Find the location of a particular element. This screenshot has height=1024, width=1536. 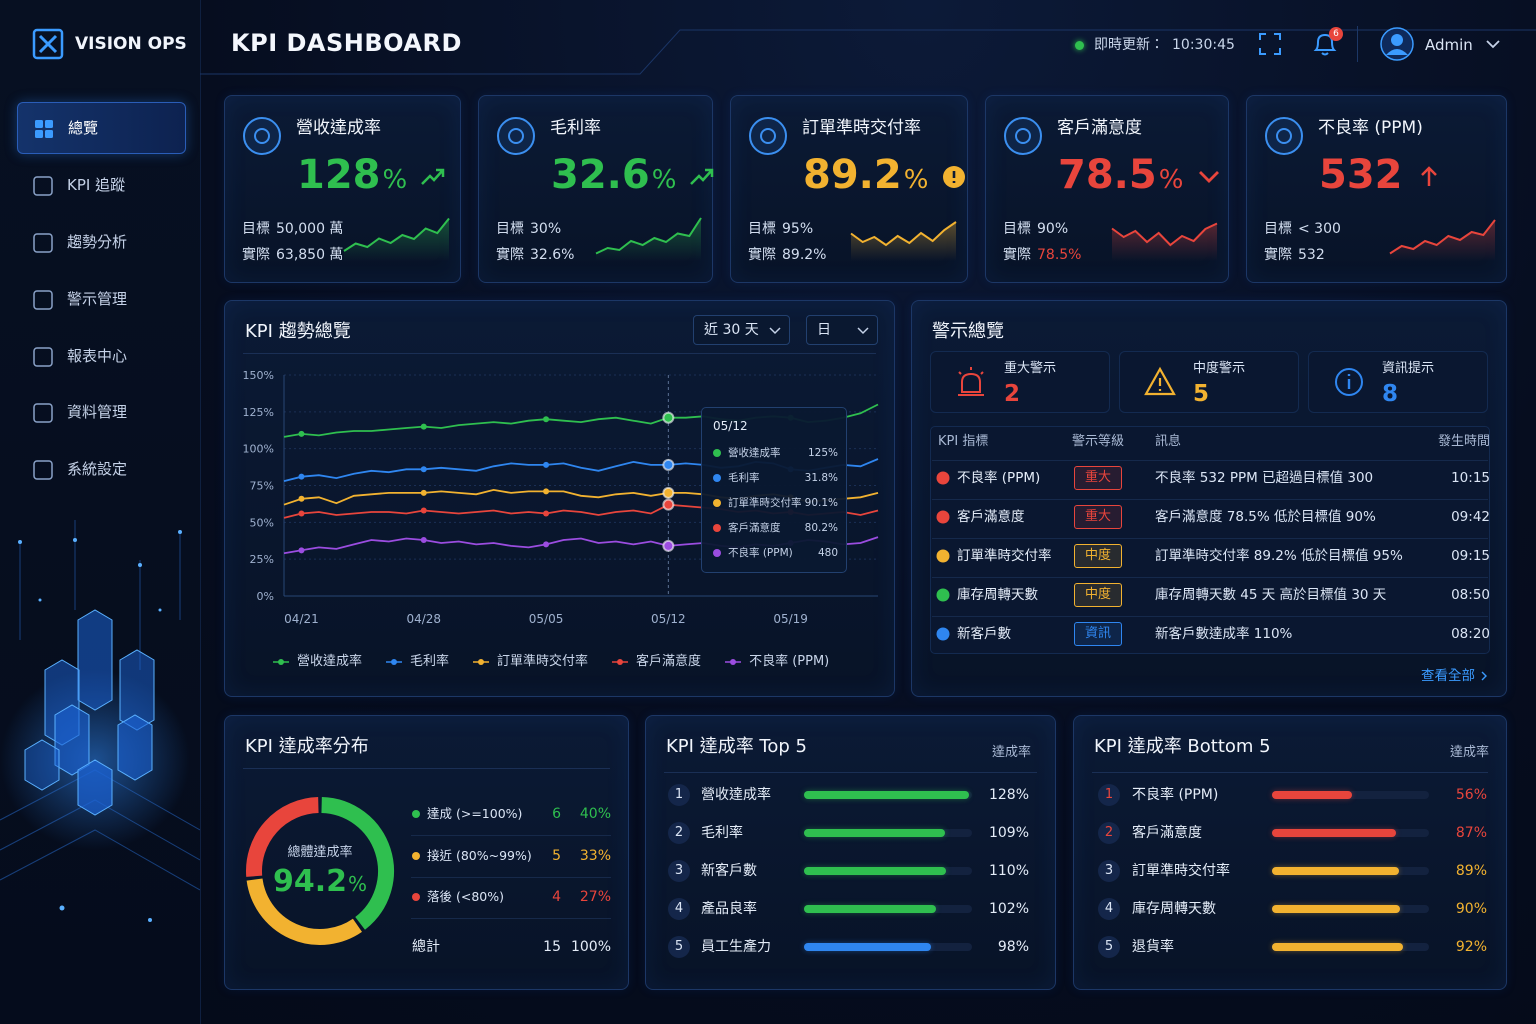

nav-item: 警示管理 is located at coordinates (101, 300).